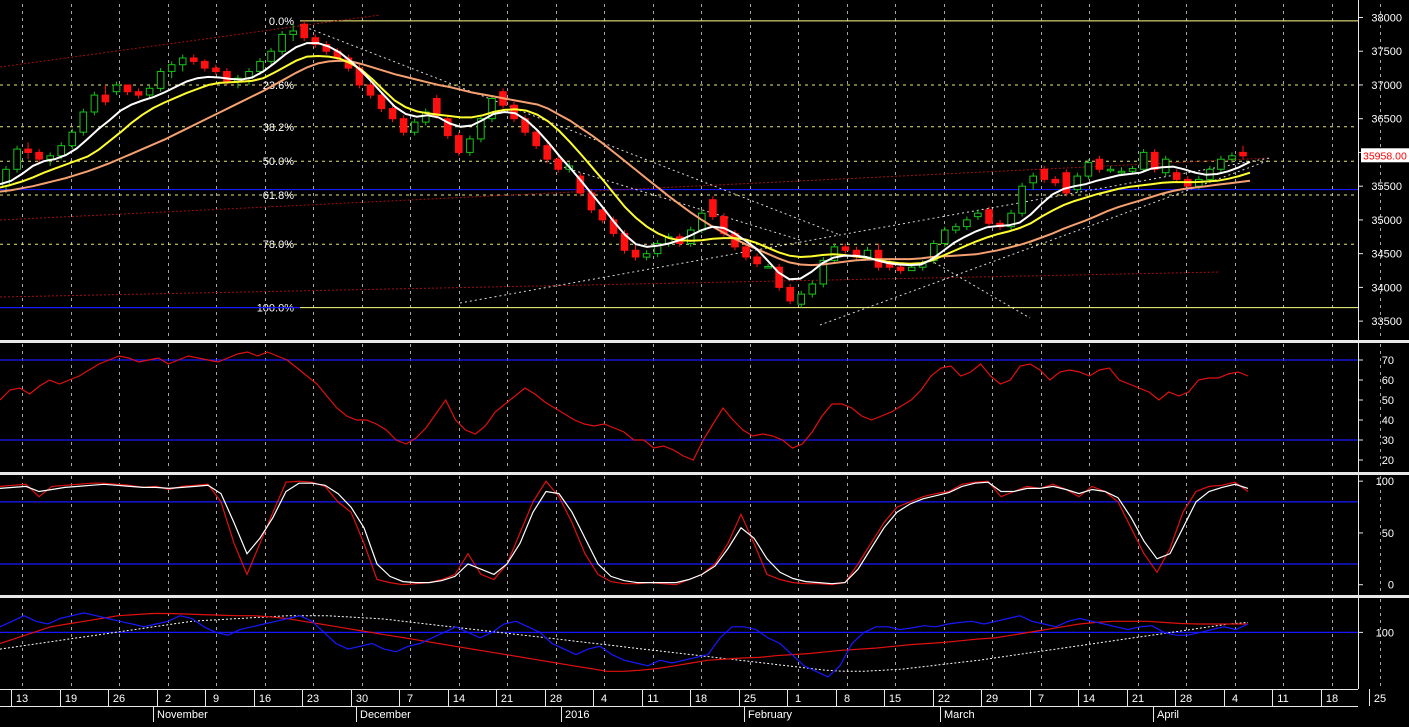 The image size is (1409, 727). I want to click on day-tick-label: 19, so click(71, 699).